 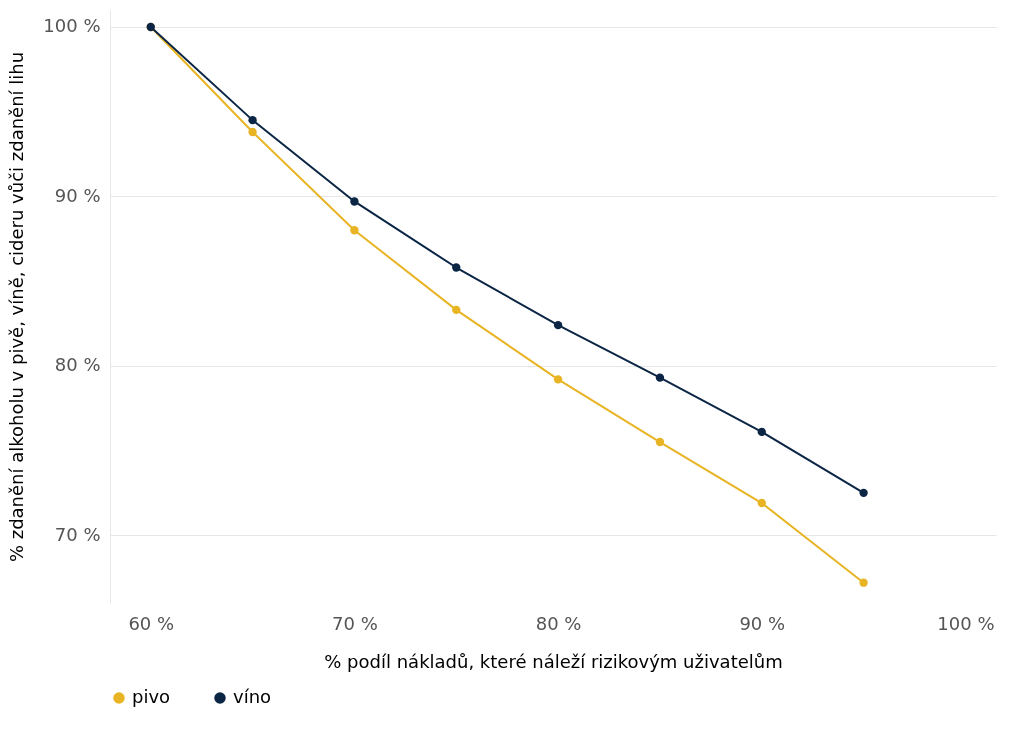 What do you see at coordinates (558, 623) in the screenshot?
I see `x-tick-label: 80 %` at bounding box center [558, 623].